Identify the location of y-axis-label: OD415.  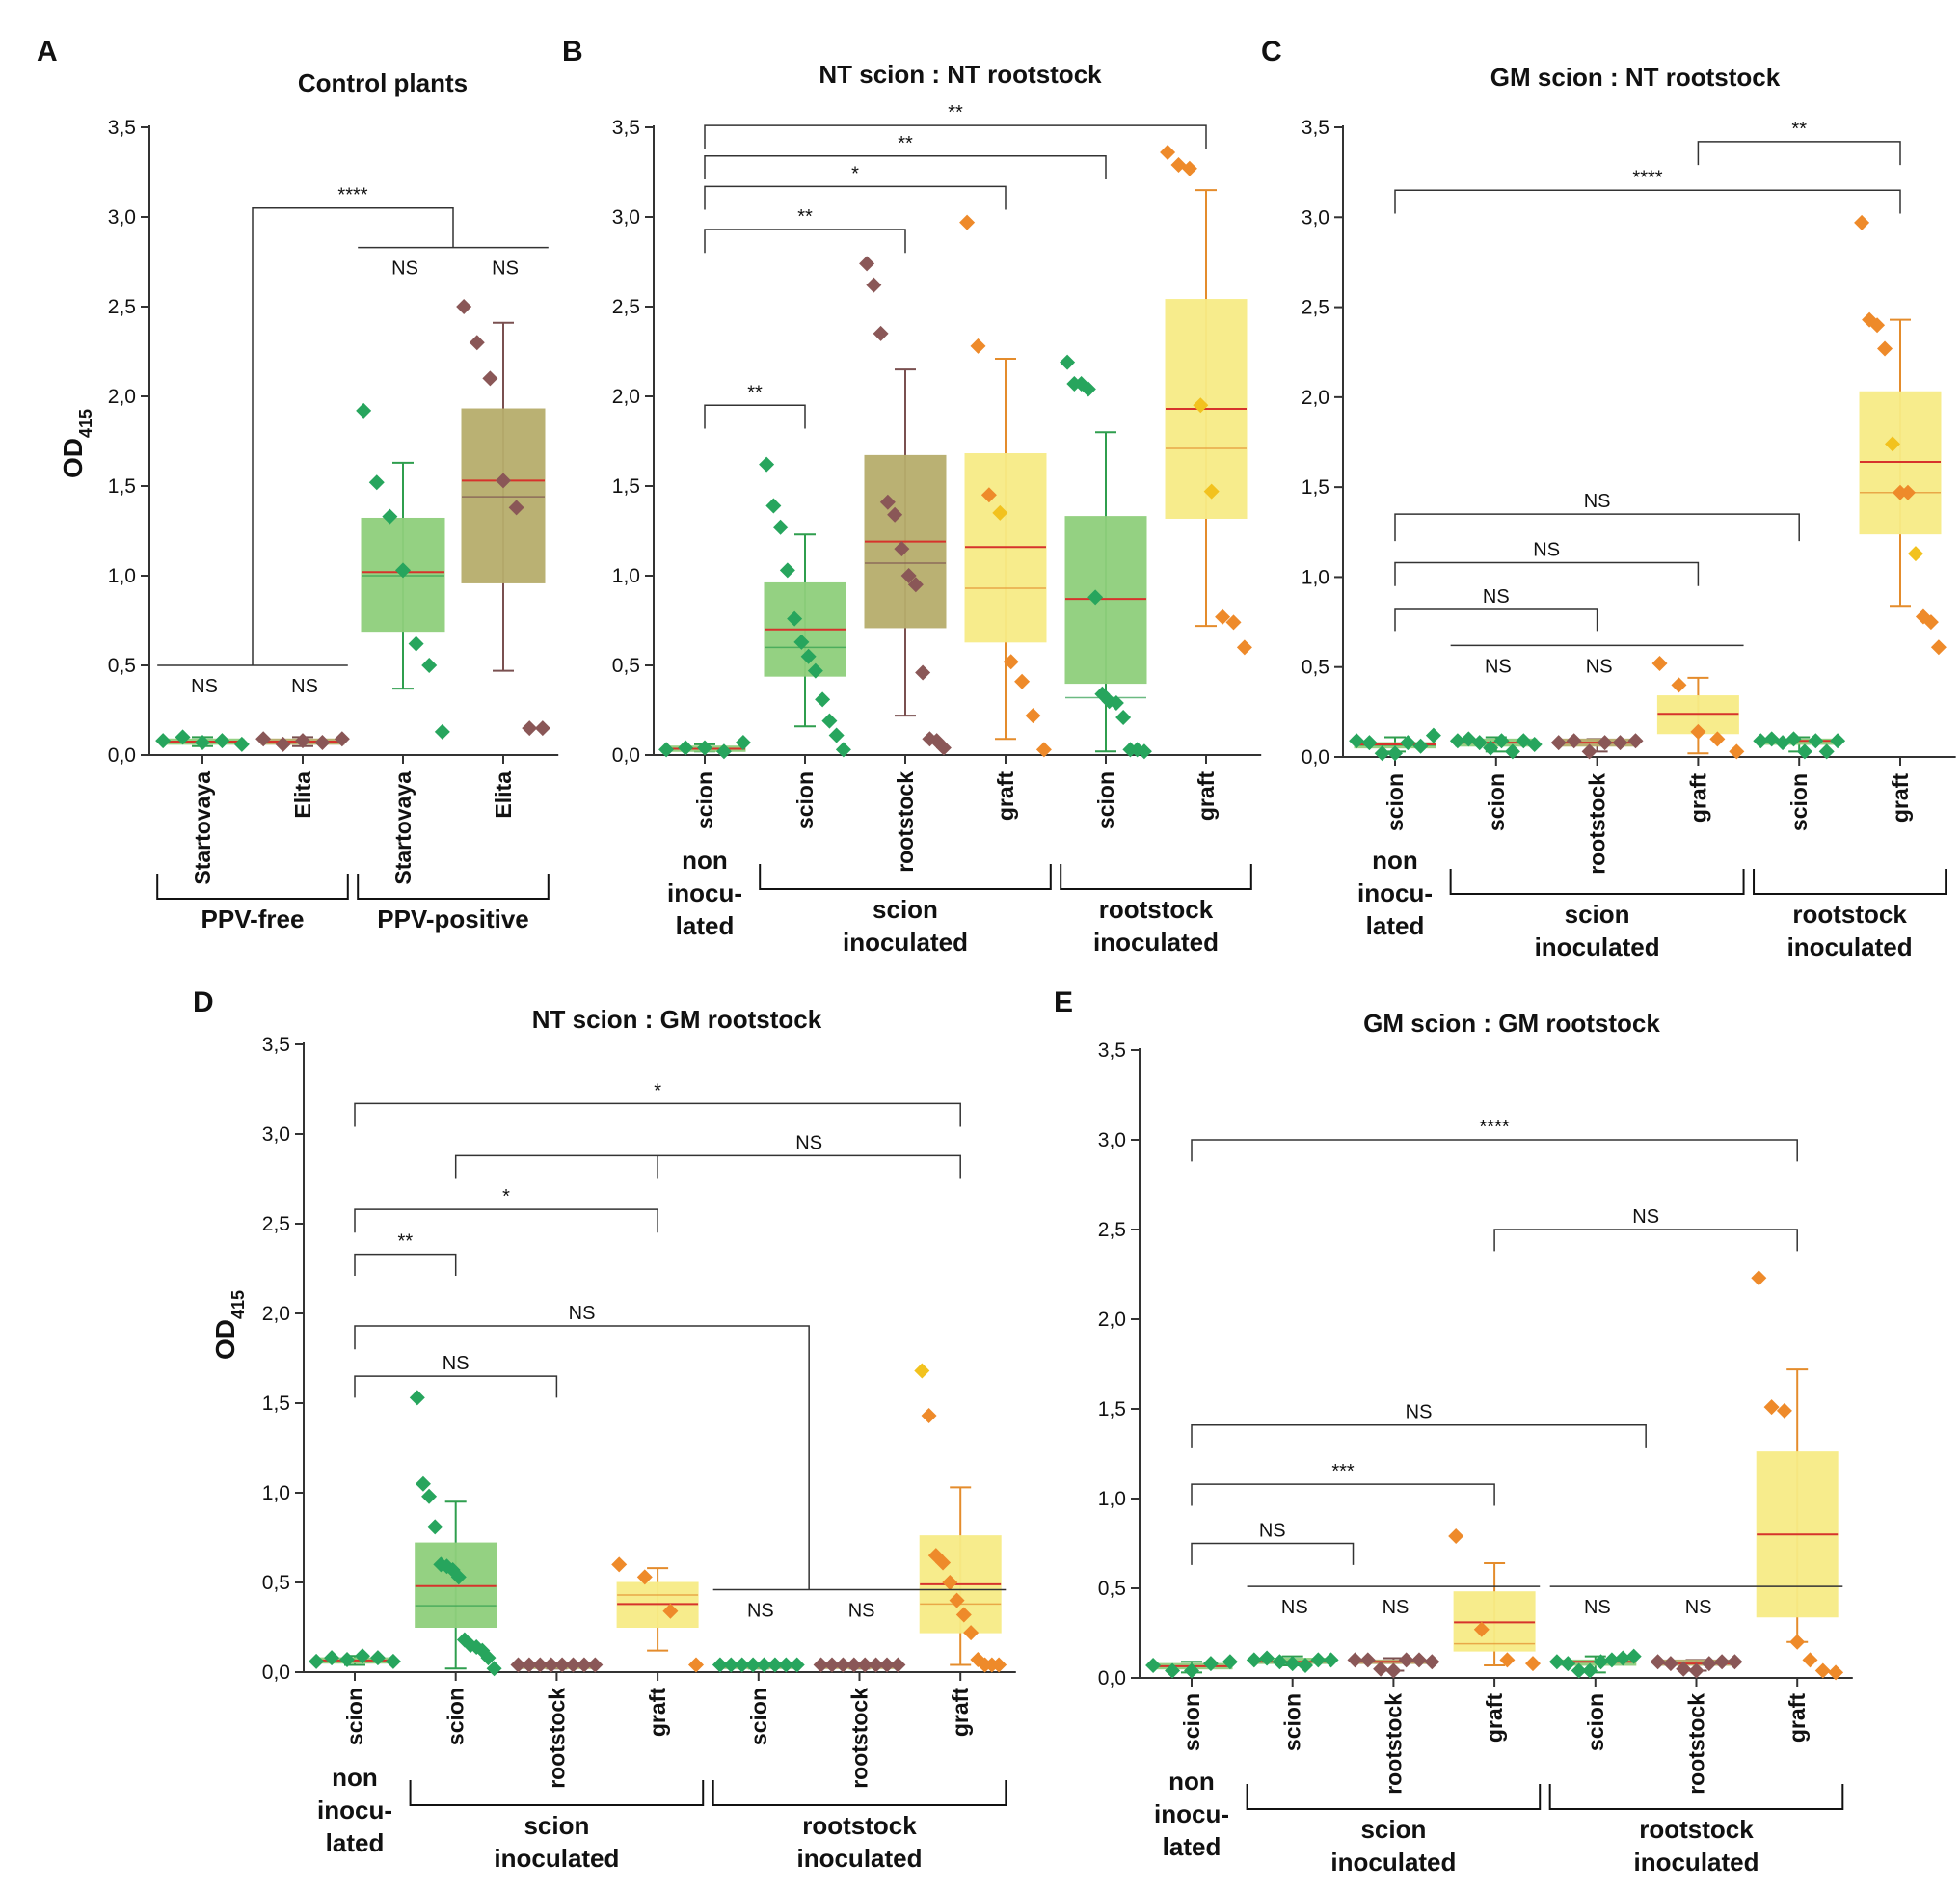
(76, 444).